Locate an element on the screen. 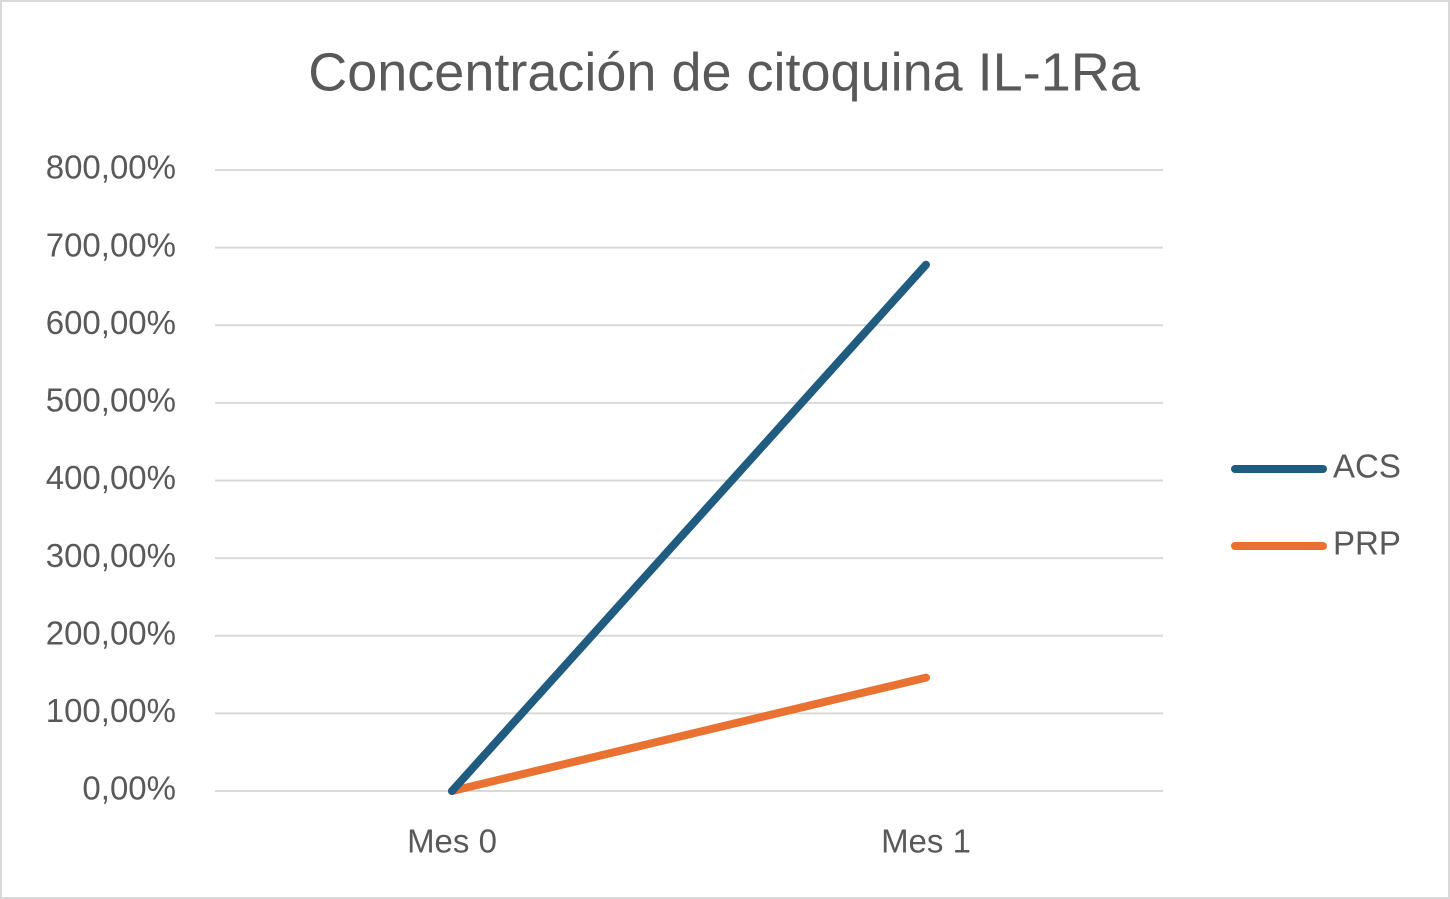 The width and height of the screenshot is (1450, 899). chart-title: Concentración de citoquina IL-1Ra is located at coordinates (724, 72).